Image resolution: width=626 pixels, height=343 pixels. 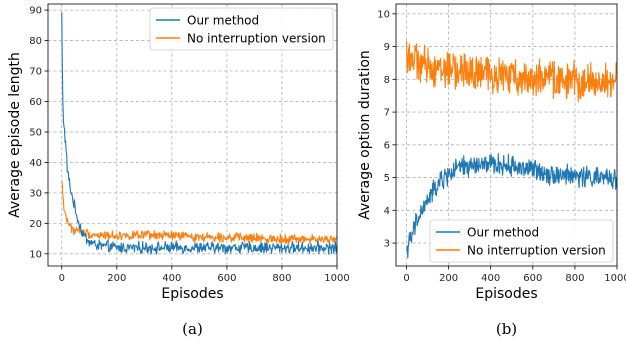 What do you see at coordinates (35, 102) in the screenshot?
I see `y-tick-label: 60` at bounding box center [35, 102].